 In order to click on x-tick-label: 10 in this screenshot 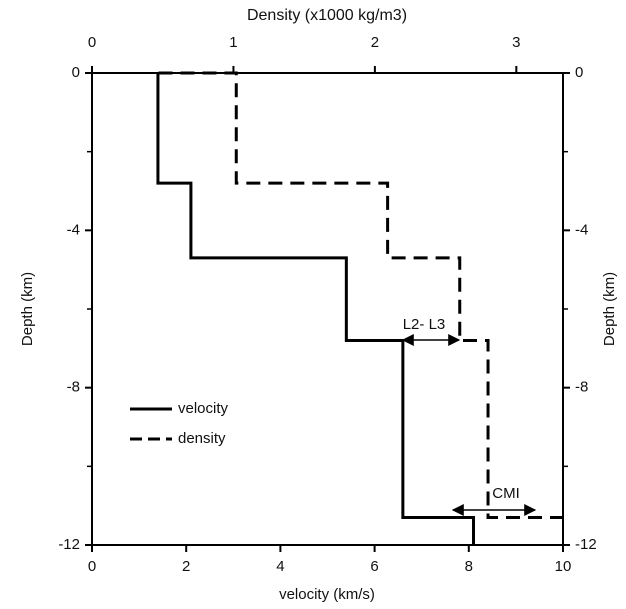, I will do `click(563, 566)`.